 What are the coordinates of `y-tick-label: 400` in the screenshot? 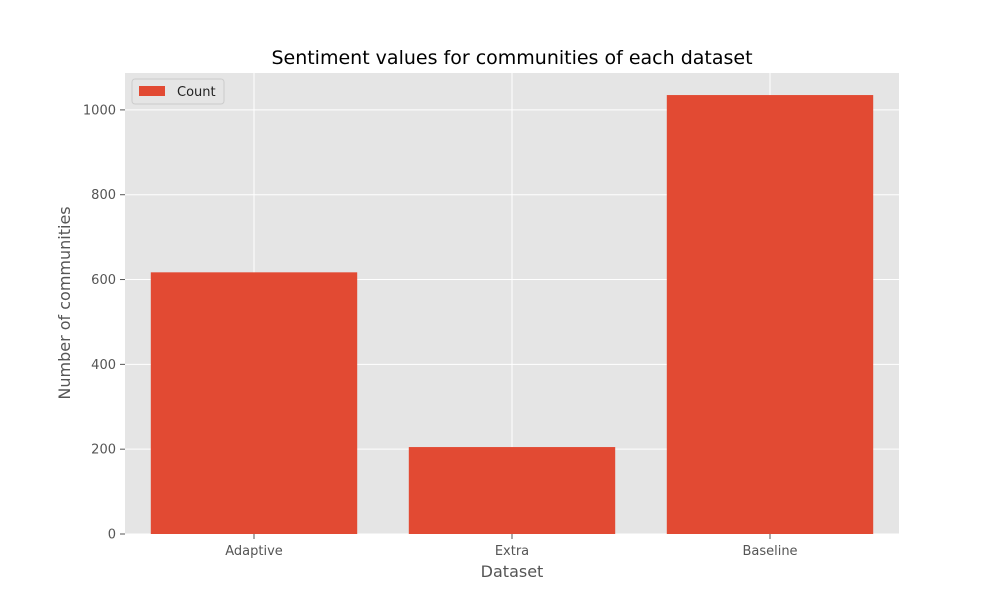 It's located at (103, 365).